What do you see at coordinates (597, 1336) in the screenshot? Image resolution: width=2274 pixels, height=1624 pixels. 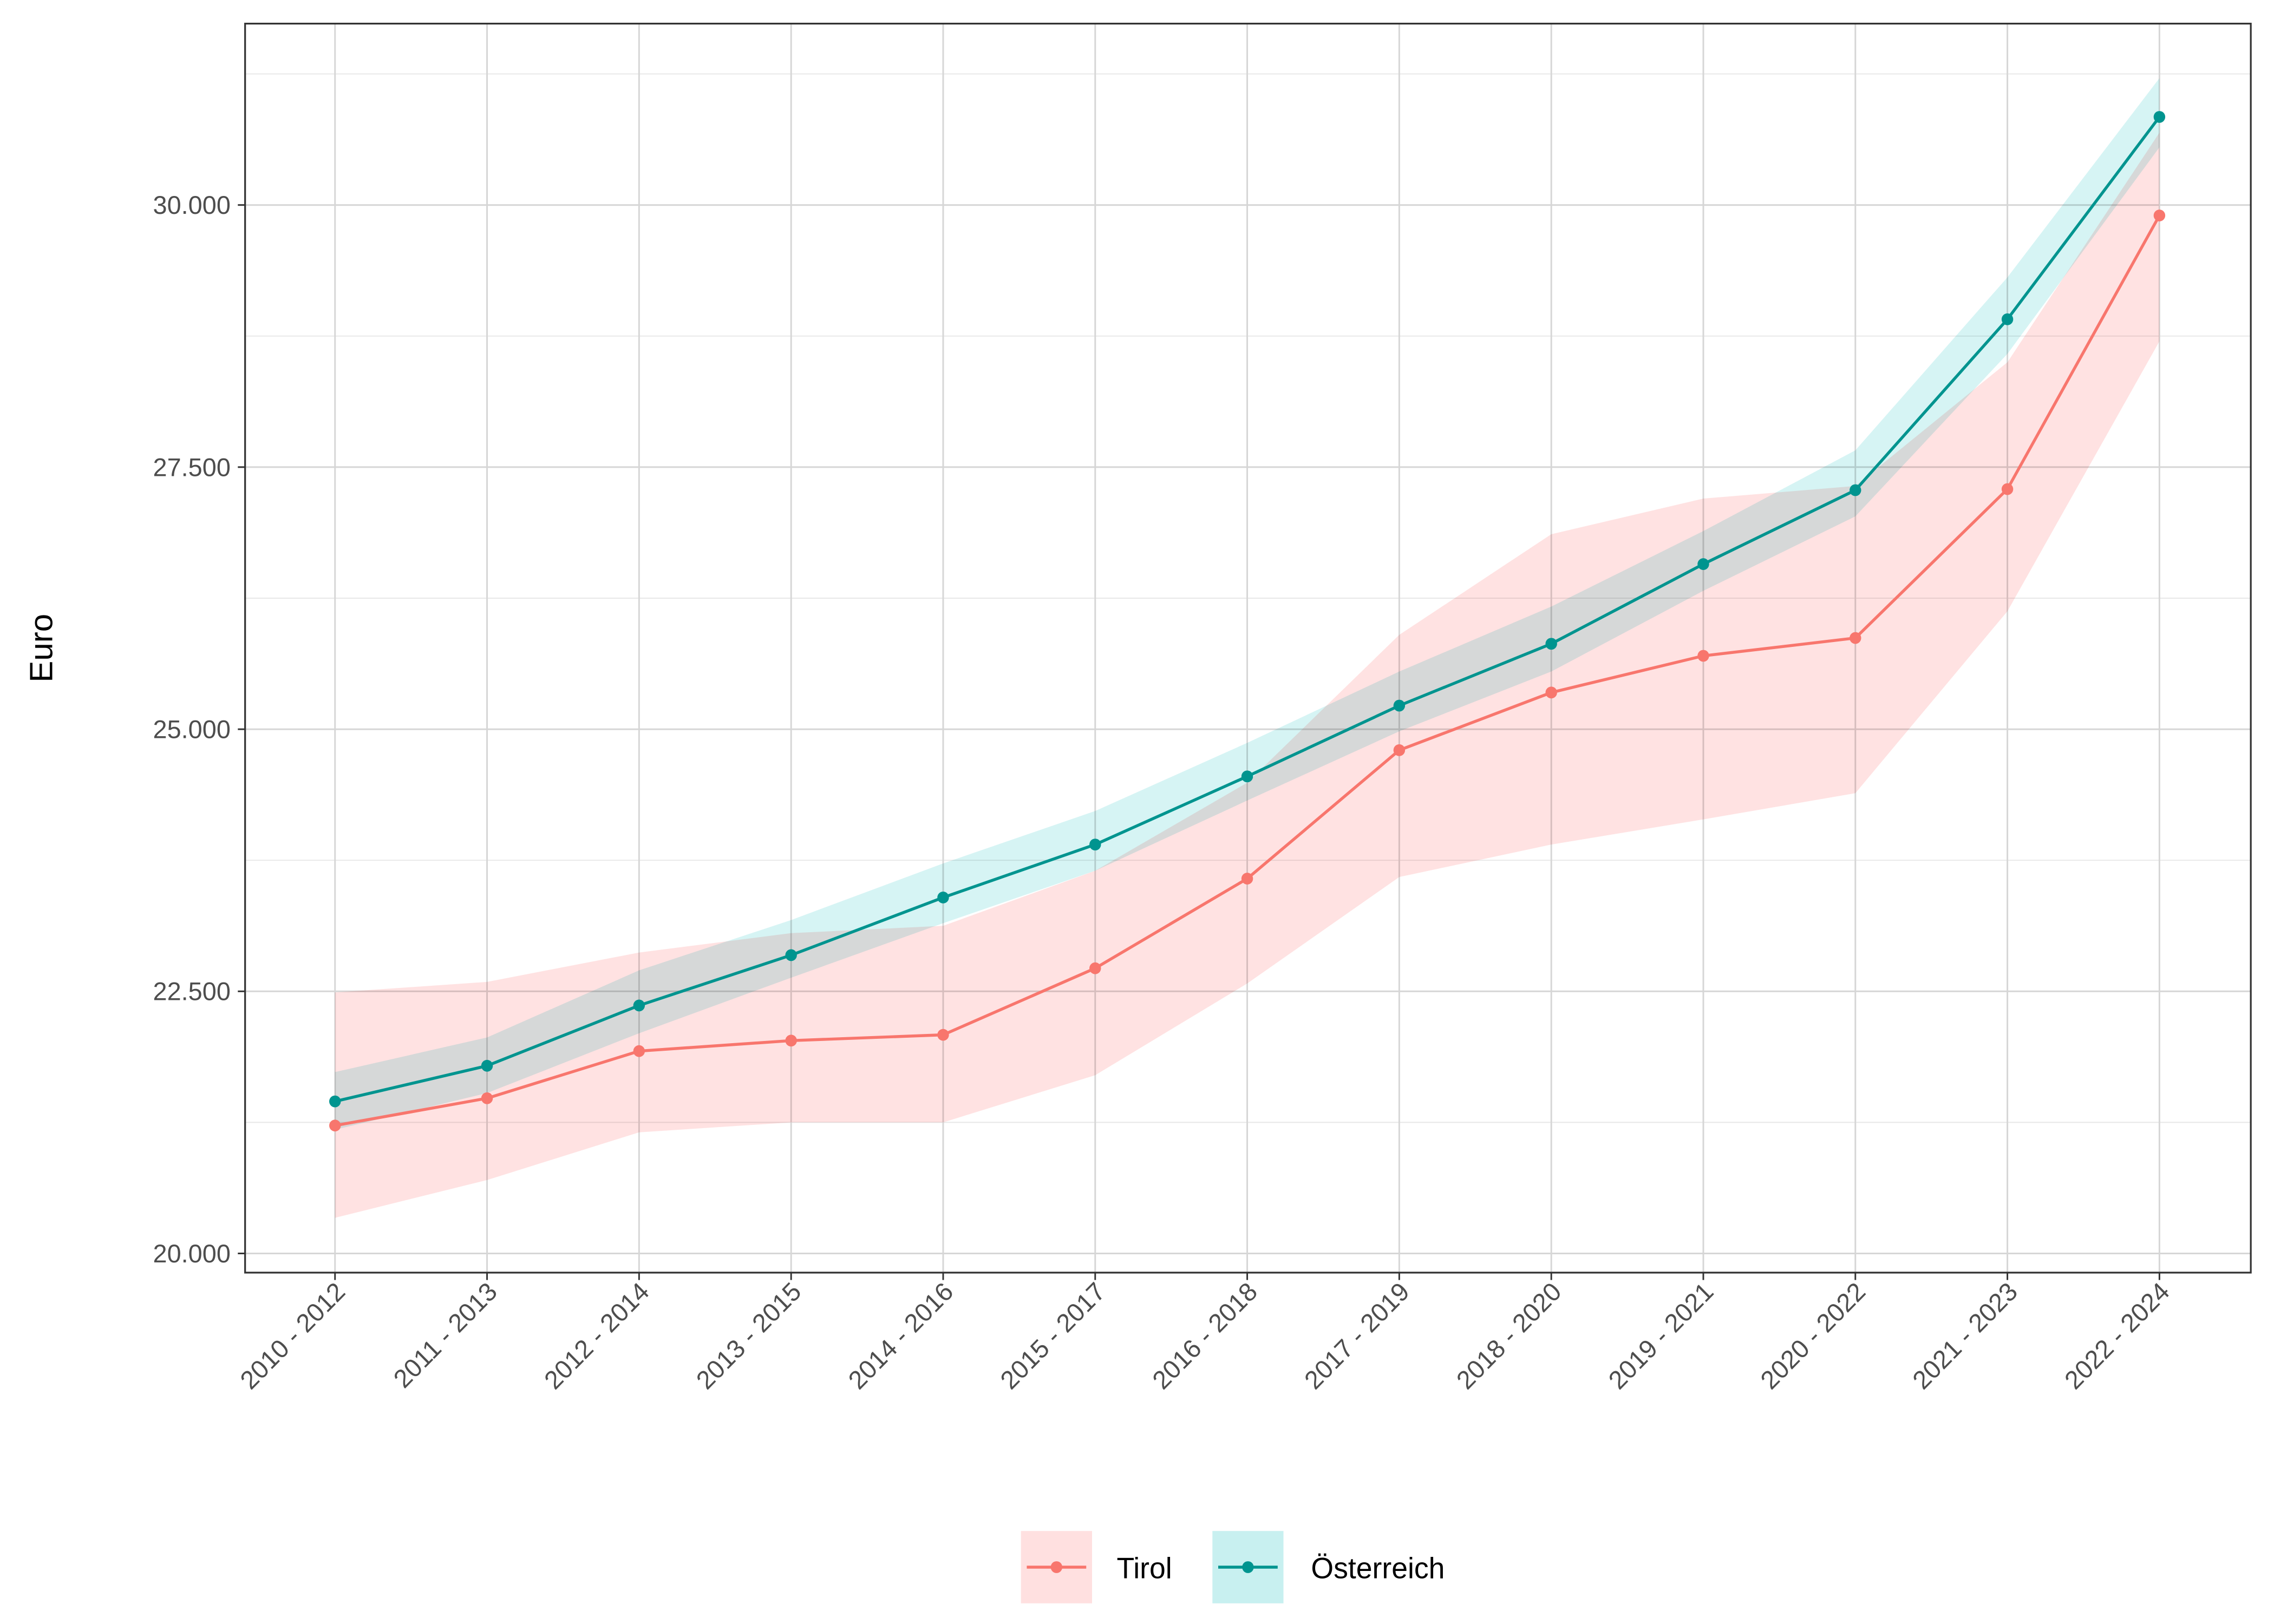 I see `x-tick-label: 2012 - 2014` at bounding box center [597, 1336].